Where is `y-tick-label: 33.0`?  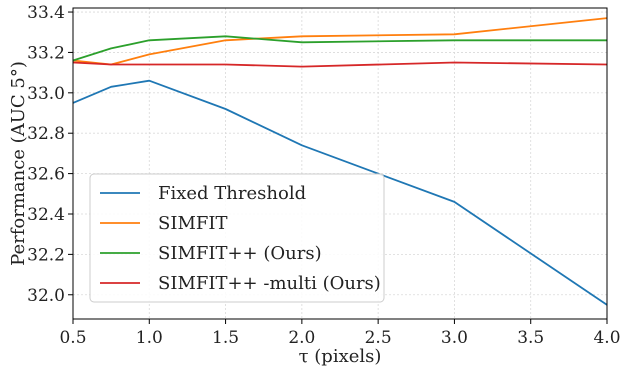
y-tick-label: 33.0 is located at coordinates (46, 94).